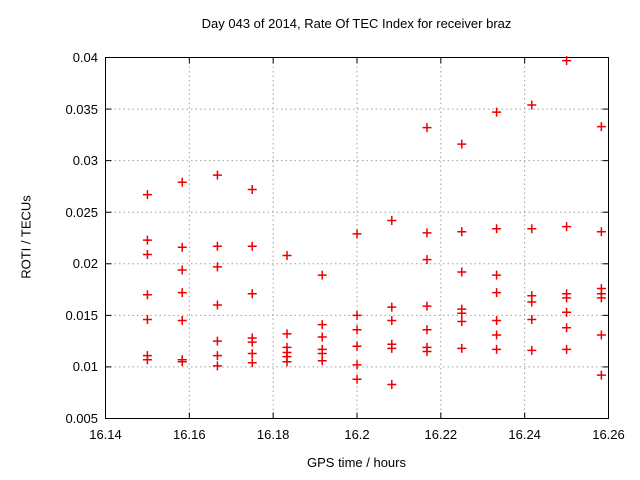 The image size is (640, 480). Describe the element at coordinates (608, 434) in the screenshot. I see `x-tick-label: 16.26` at that location.